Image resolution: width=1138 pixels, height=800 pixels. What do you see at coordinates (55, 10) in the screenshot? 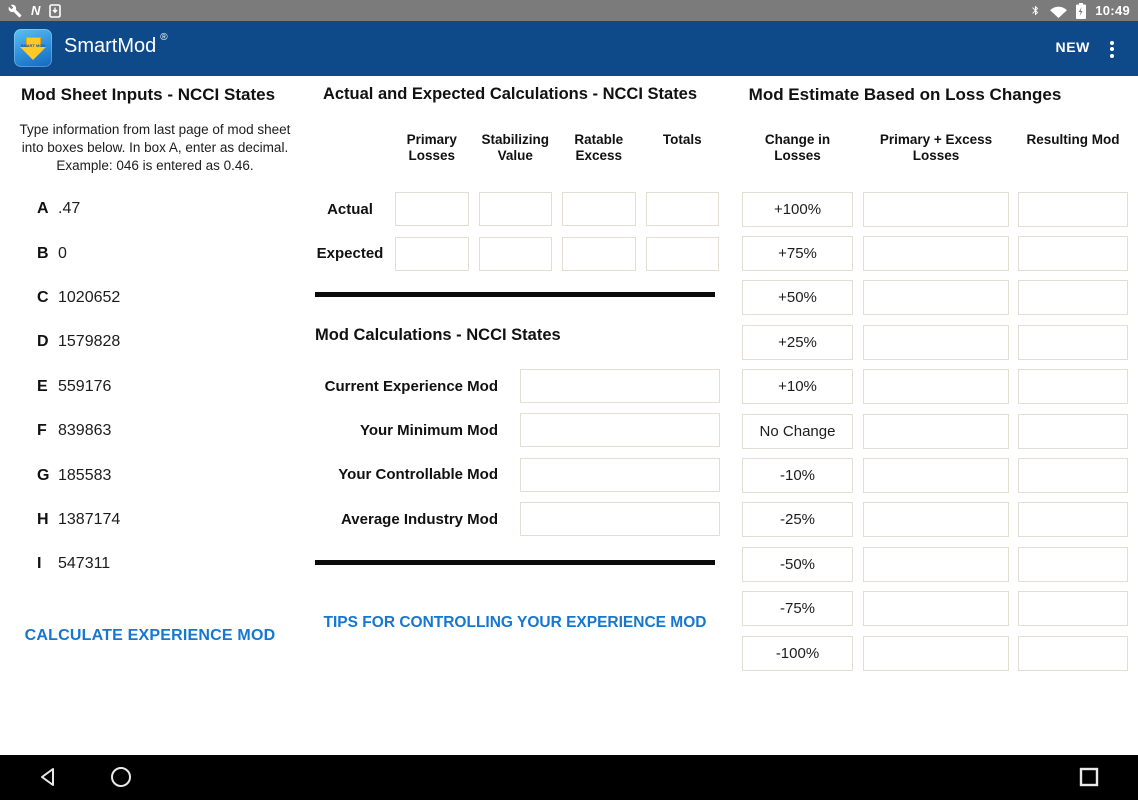
I see `download-icon` at bounding box center [55, 10].